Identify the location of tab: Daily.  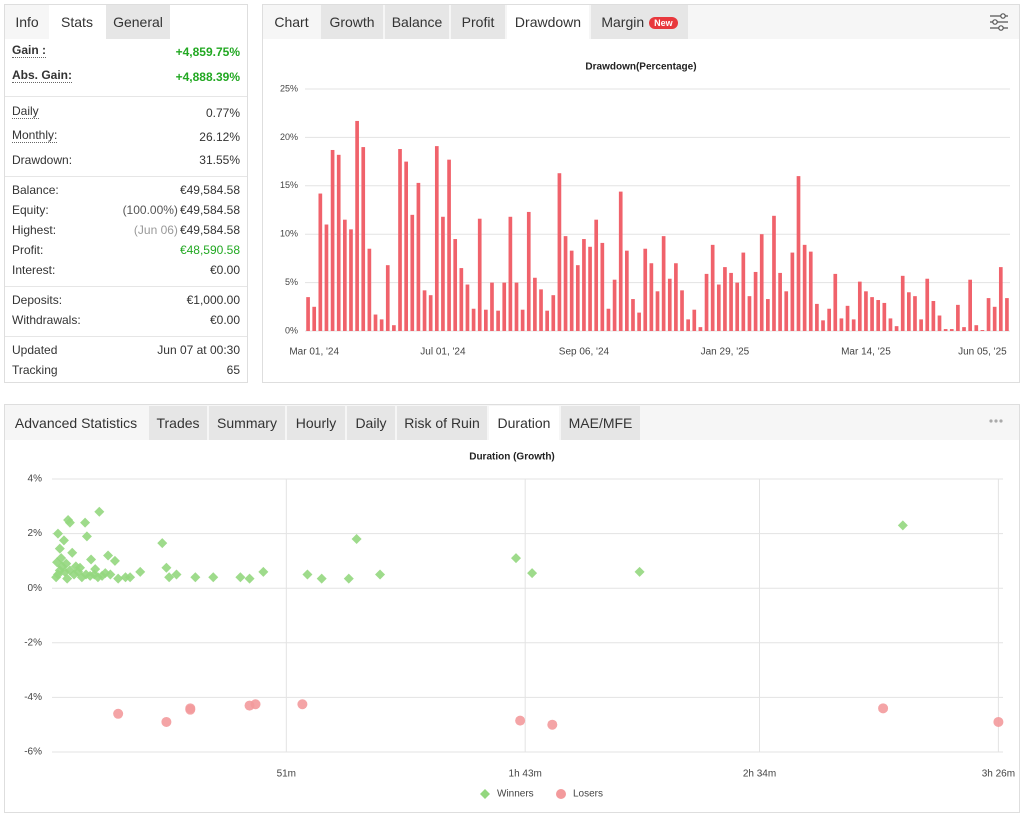
(371, 423).